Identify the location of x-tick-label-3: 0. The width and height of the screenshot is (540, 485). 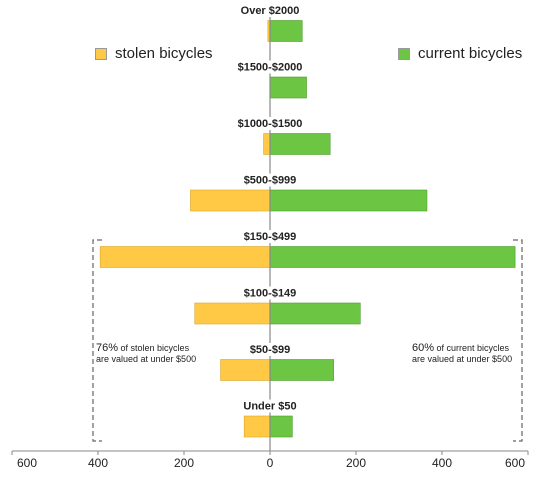
(270, 463).